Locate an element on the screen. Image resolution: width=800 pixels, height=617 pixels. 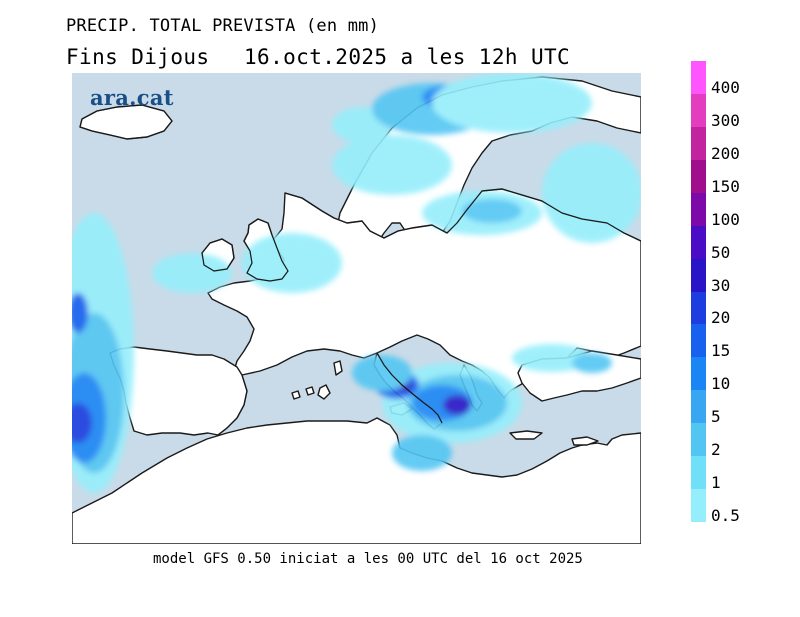
legend-label-5: 50 is located at coordinates (721, 252).